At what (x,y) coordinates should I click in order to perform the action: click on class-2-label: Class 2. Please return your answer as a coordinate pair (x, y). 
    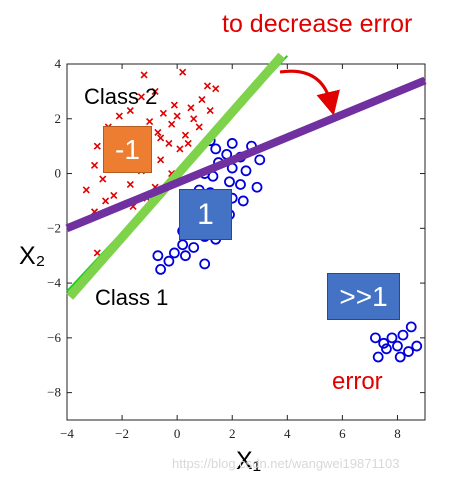
    Looking at the image, I should click on (121, 96).